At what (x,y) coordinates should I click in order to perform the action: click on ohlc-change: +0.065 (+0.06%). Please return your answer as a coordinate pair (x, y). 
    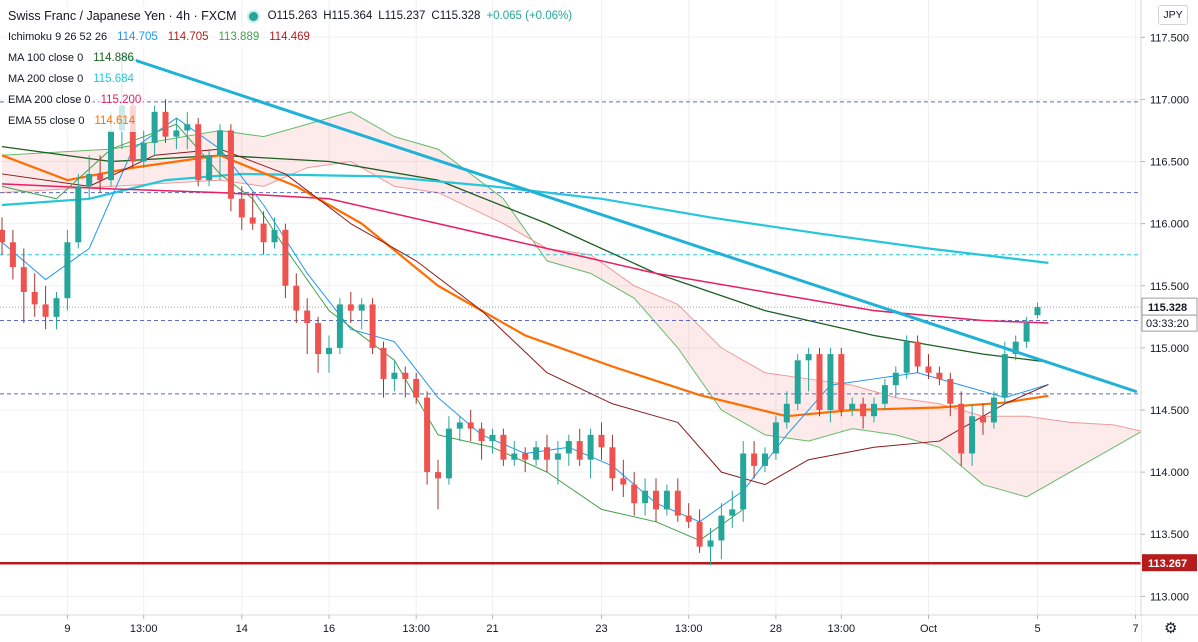
    Looking at the image, I should click on (529, 16).